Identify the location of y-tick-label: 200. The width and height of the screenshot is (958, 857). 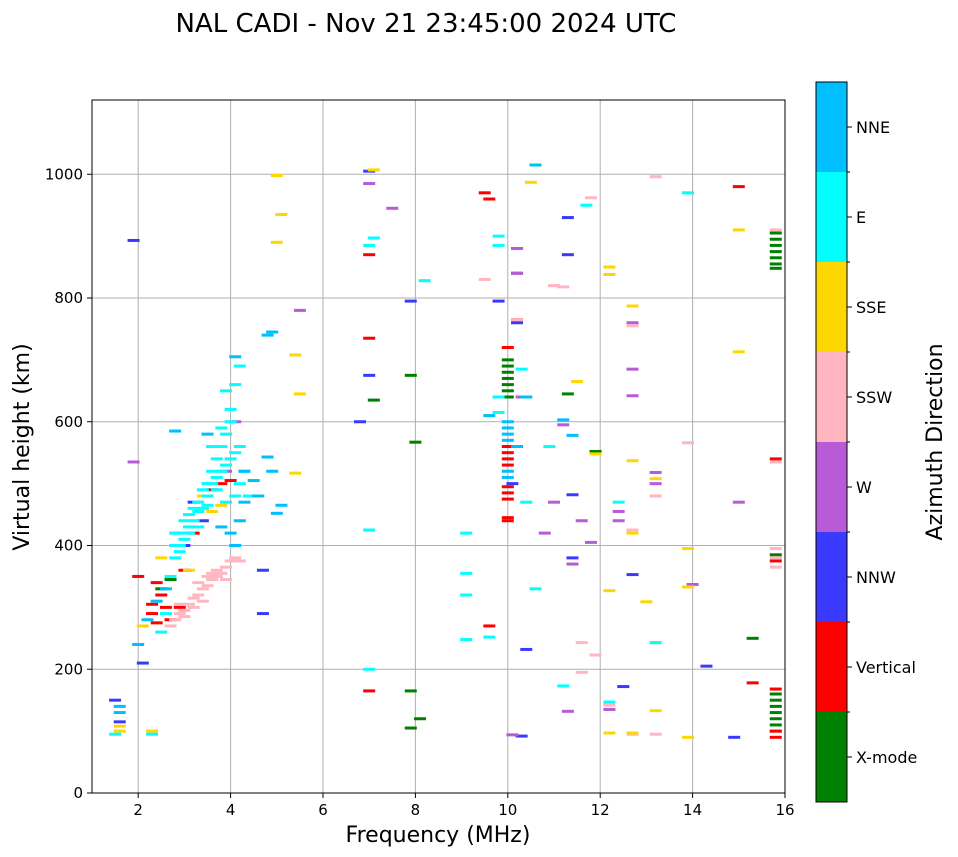
(68, 669).